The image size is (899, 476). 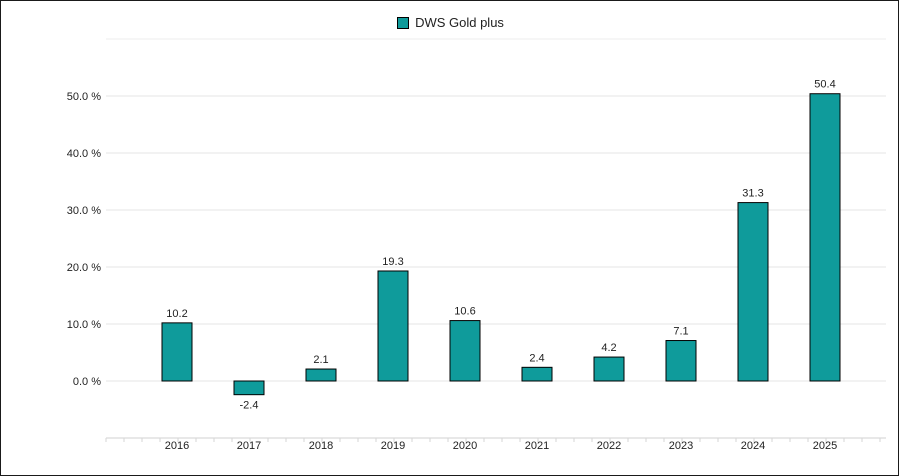 I want to click on x-tick-label: 2022, so click(x=609, y=446).